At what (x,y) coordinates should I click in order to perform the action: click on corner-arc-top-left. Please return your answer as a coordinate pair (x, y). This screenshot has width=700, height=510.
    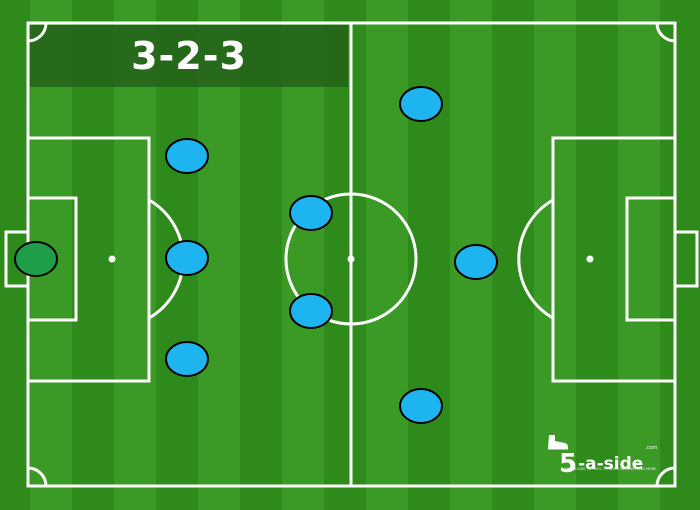
    Looking at the image, I should click on (37, 32).